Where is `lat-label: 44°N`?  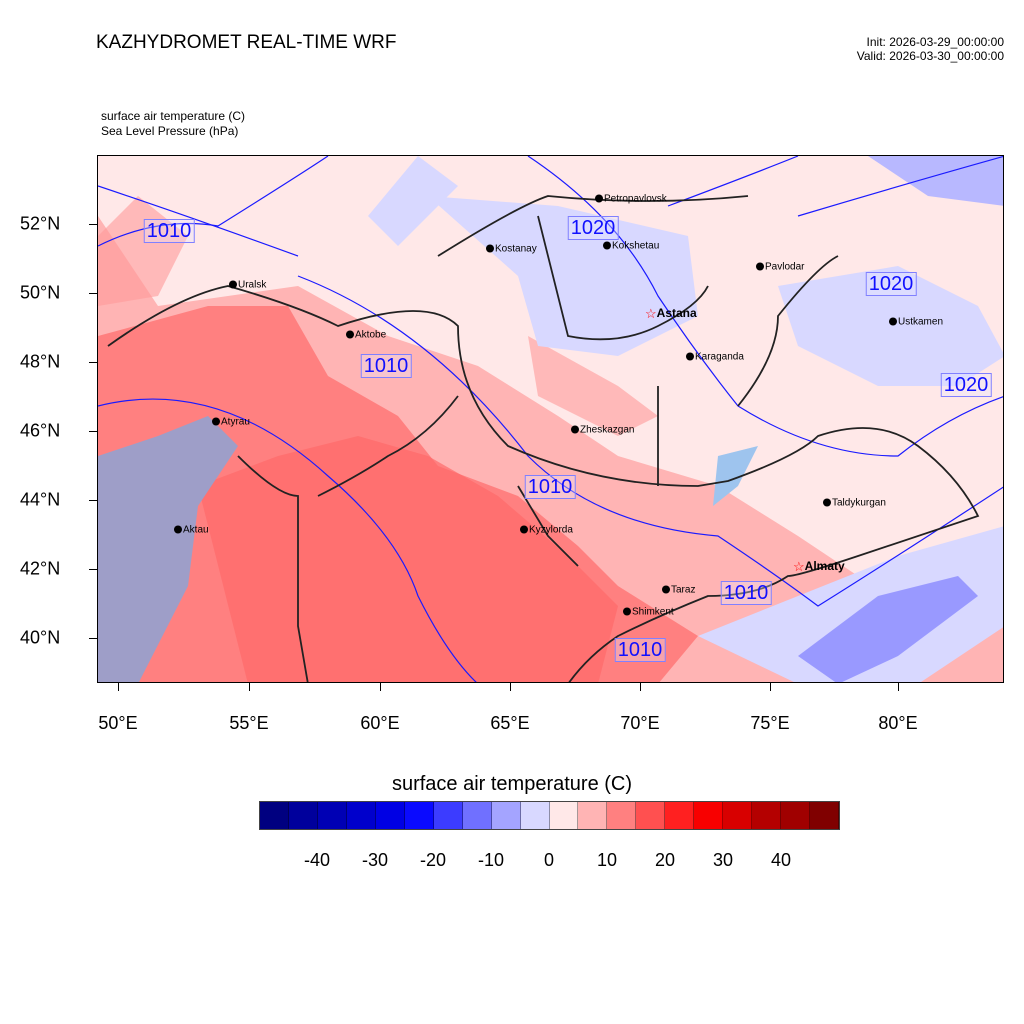
lat-label: 44°N is located at coordinates (40, 499).